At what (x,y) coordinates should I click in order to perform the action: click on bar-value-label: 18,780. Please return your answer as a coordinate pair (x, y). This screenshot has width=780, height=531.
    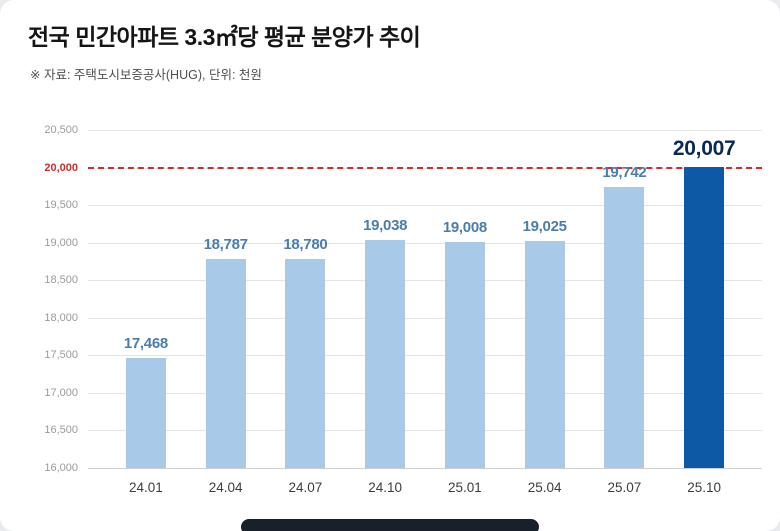
    Looking at the image, I should click on (305, 245).